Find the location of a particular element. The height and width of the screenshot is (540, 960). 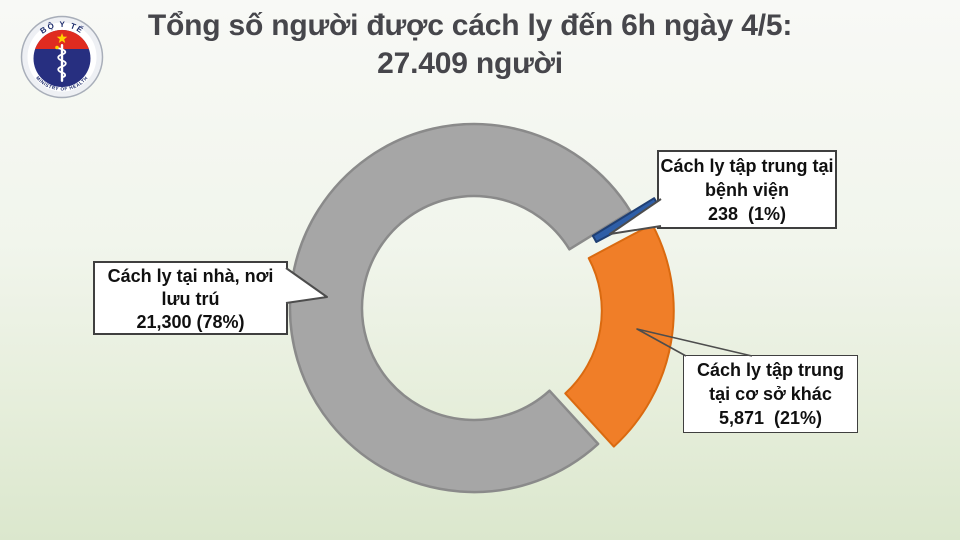

callout-other-value: 5,871 (21%) is located at coordinates (770, 418).